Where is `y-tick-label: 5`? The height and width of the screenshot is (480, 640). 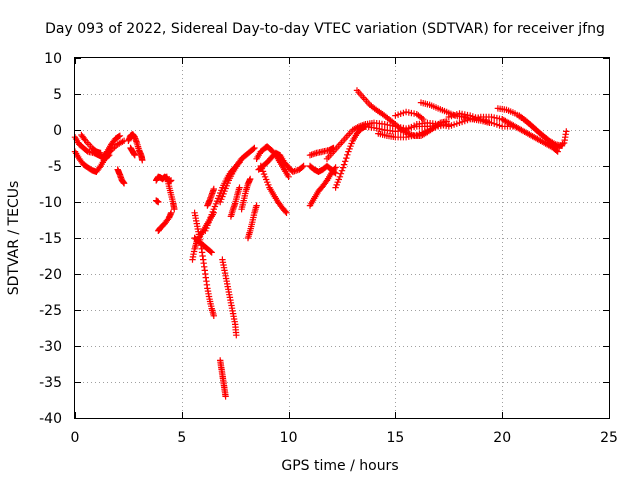
y-tick-label: 5 is located at coordinates (57, 95).